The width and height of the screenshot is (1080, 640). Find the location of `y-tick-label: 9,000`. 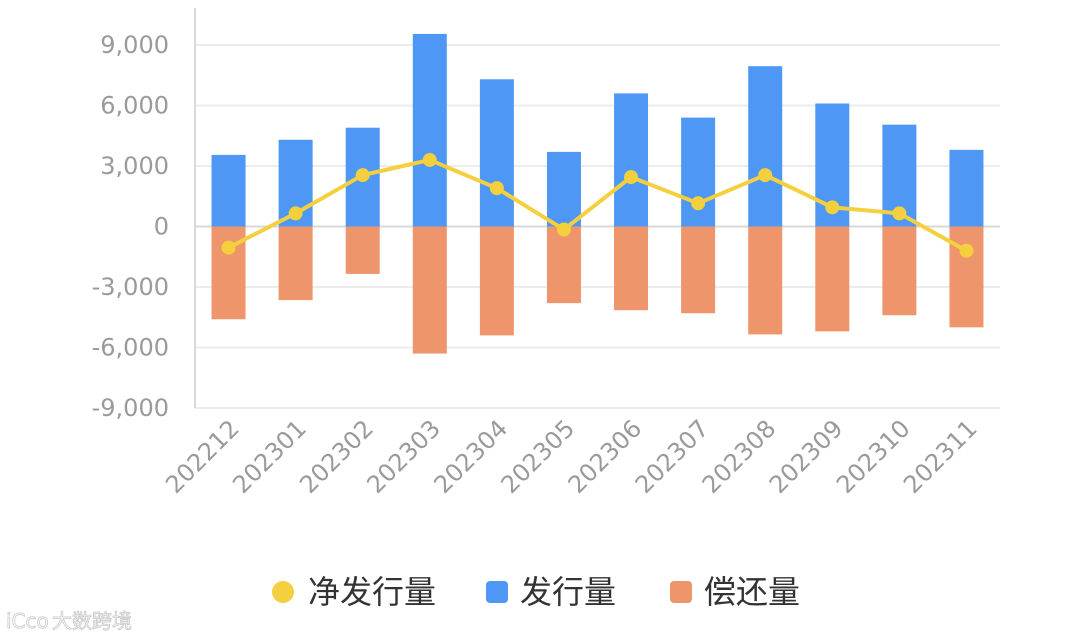

y-tick-label: 9,000 is located at coordinates (134, 45).